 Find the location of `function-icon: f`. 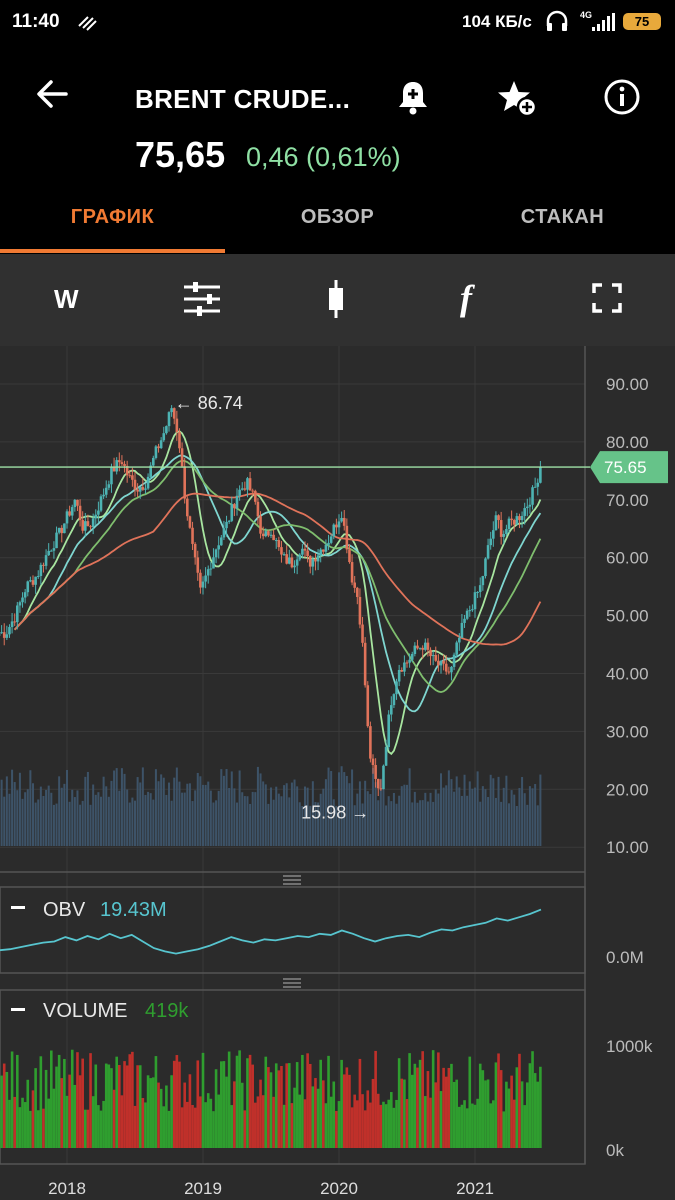

function-icon: f is located at coordinates (471, 298).